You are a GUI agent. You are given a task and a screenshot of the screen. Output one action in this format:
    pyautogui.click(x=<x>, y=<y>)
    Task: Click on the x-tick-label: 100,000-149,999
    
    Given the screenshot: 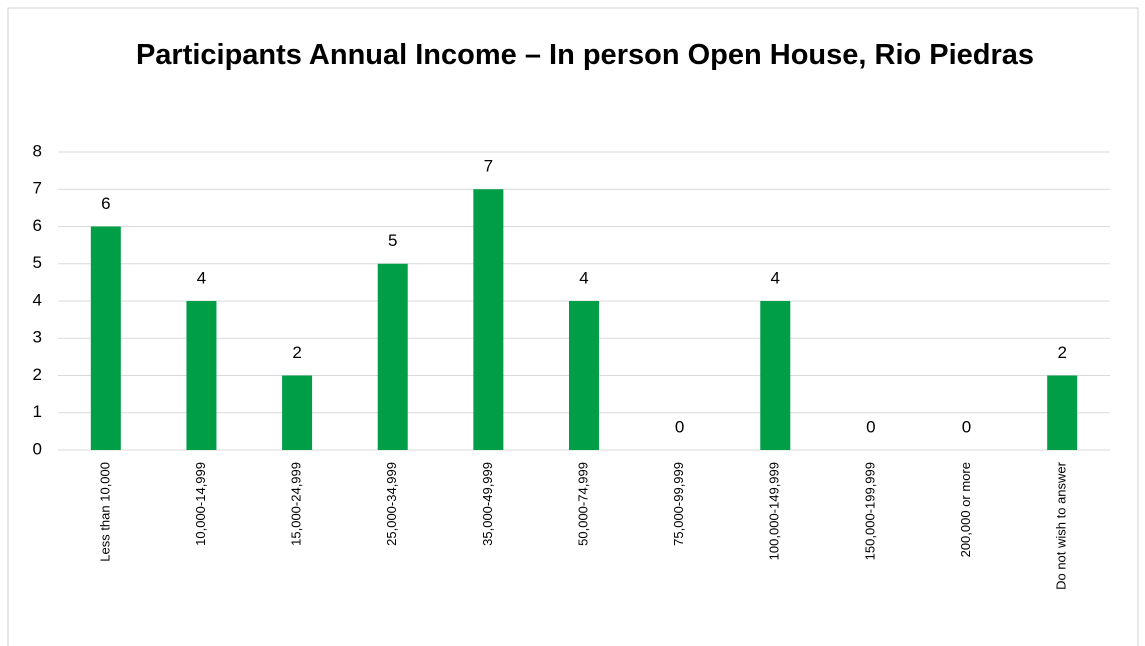 What is the action you would take?
    pyautogui.click(x=774, y=511)
    